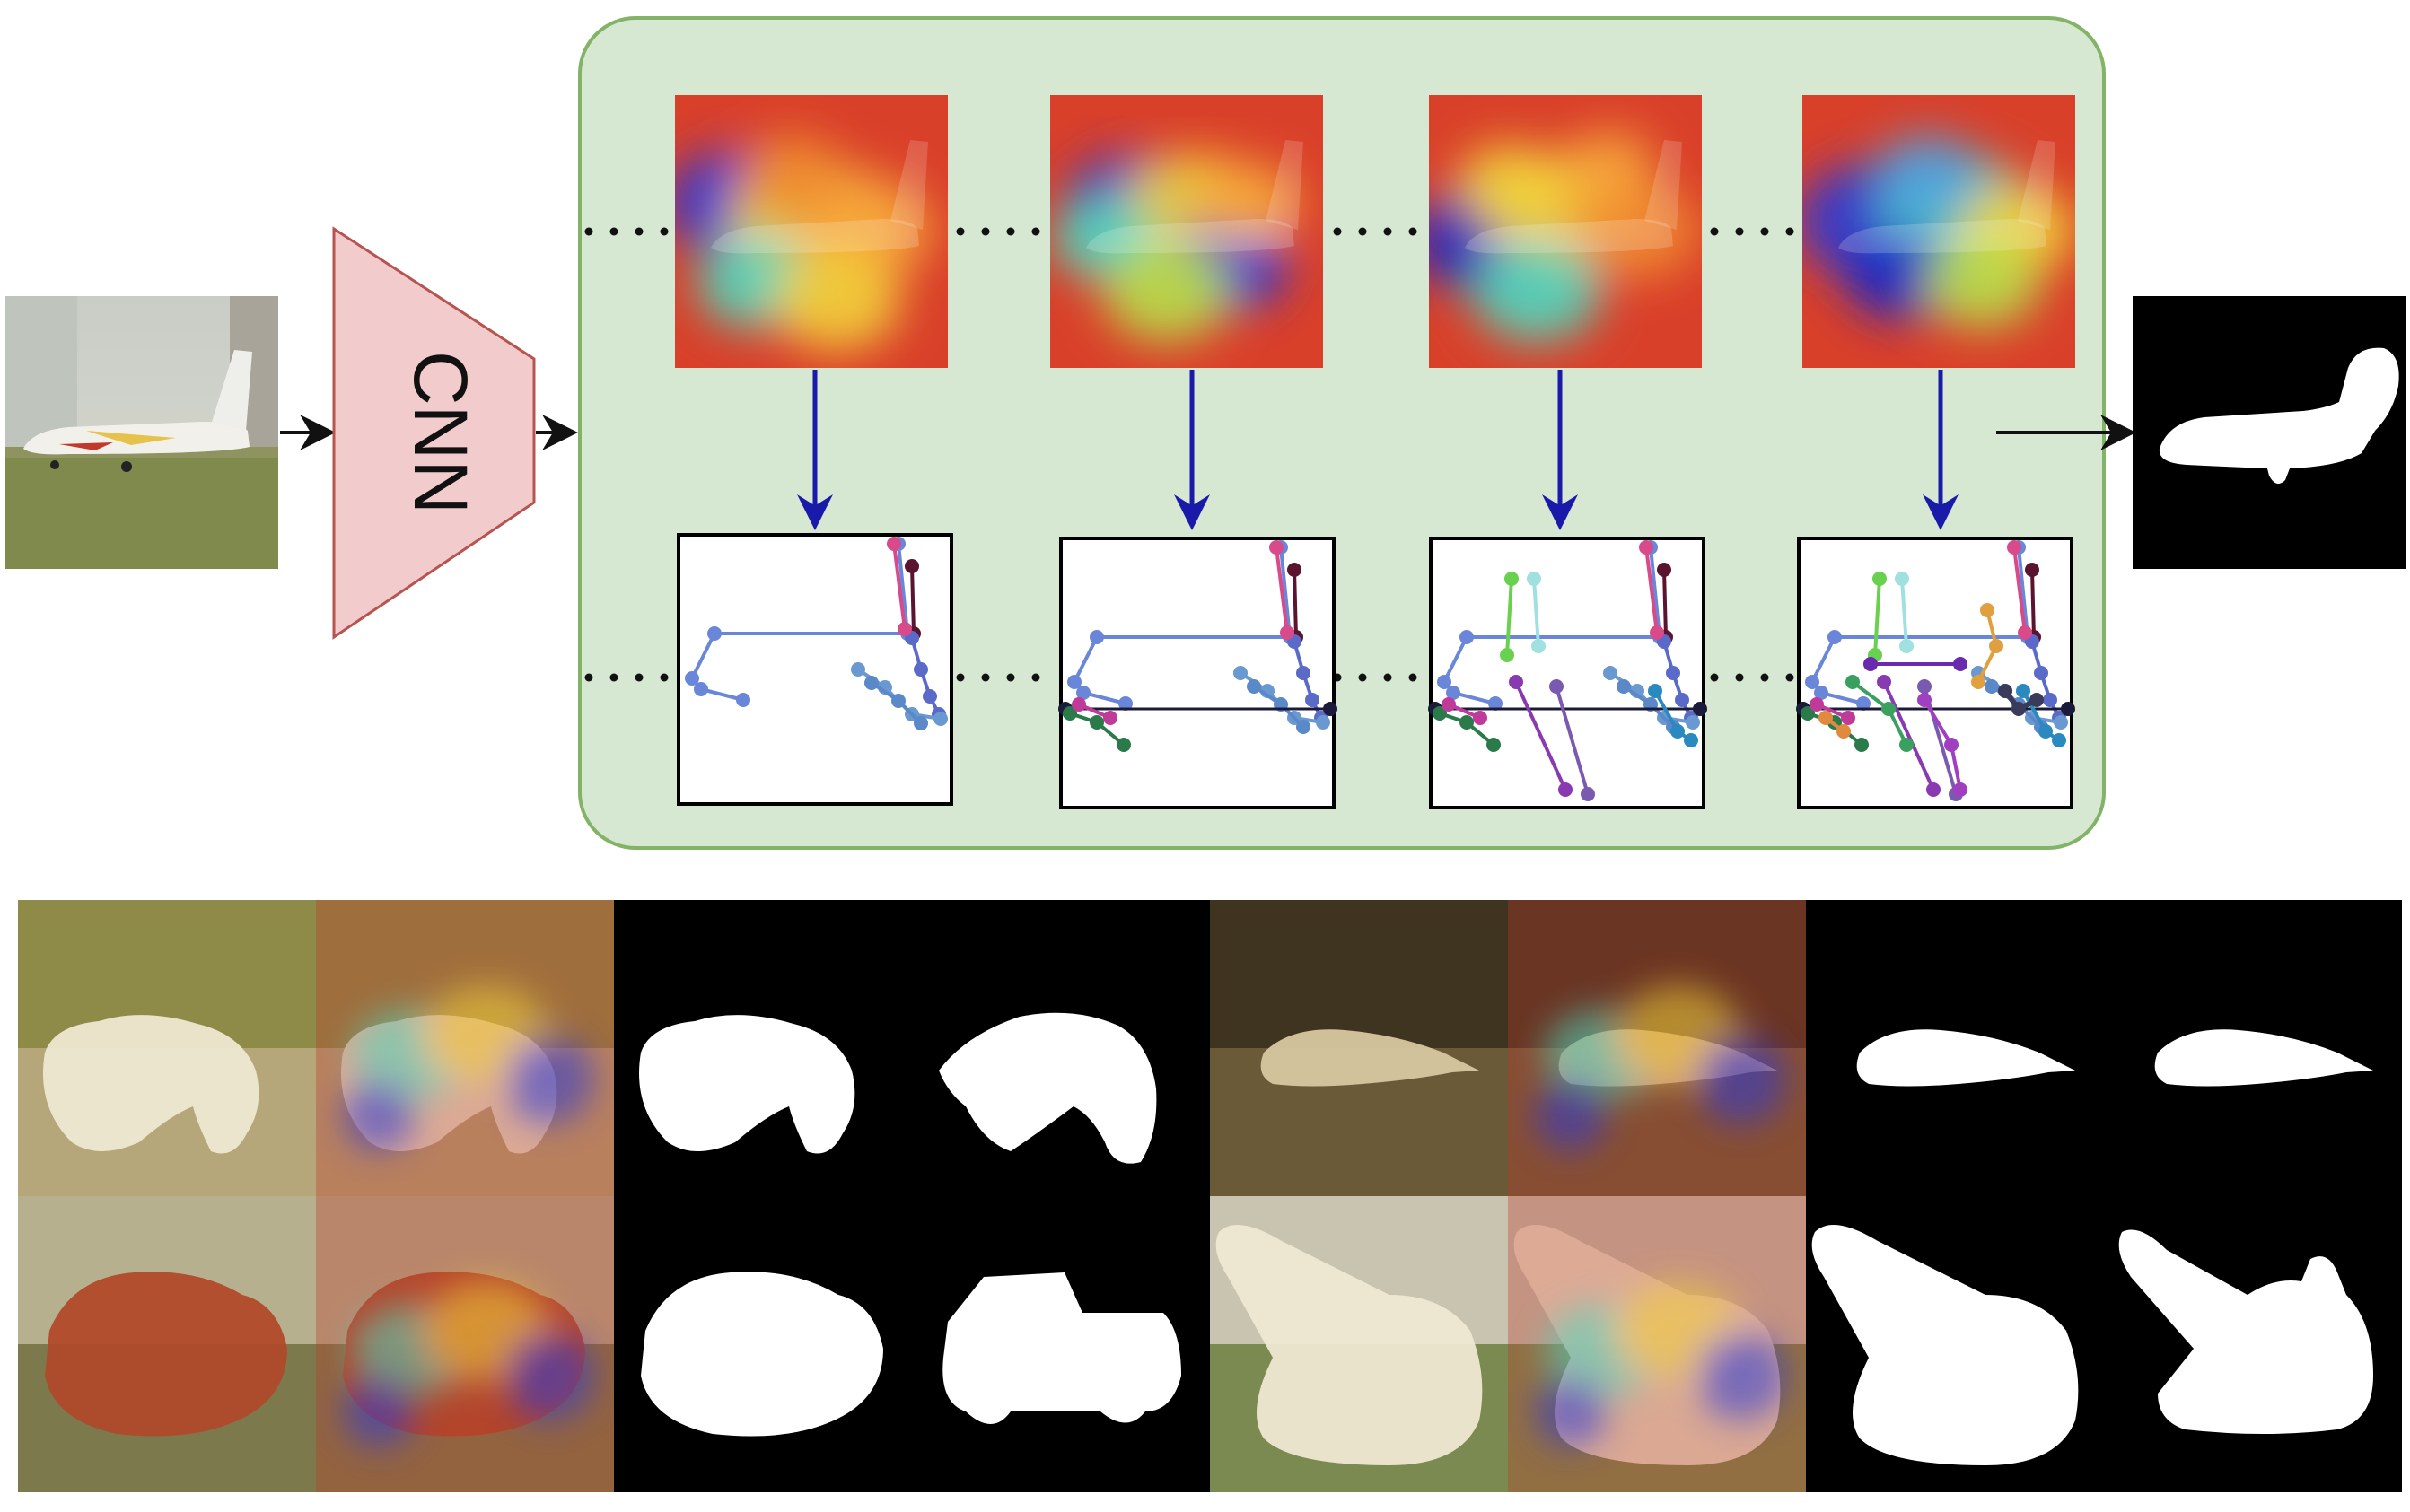 The width and height of the screenshot is (2410, 1512). I want to click on tank-predicted-mask, so click(1955, 1344).